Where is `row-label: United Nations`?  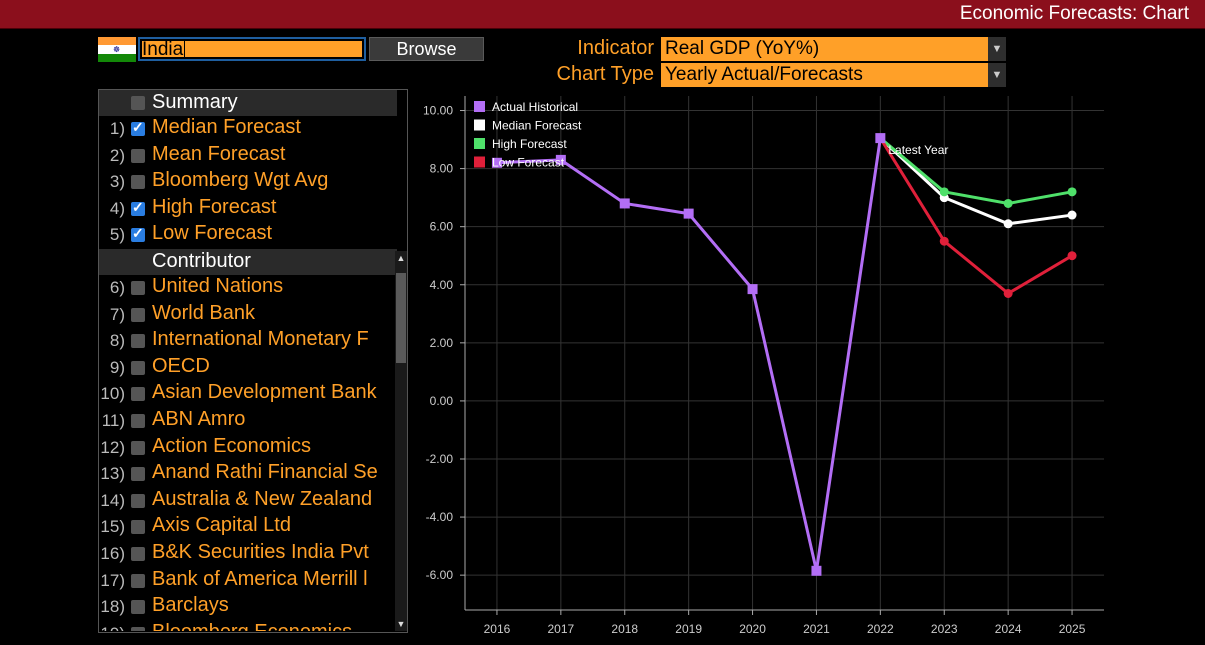
row-label: United Nations is located at coordinates (218, 286).